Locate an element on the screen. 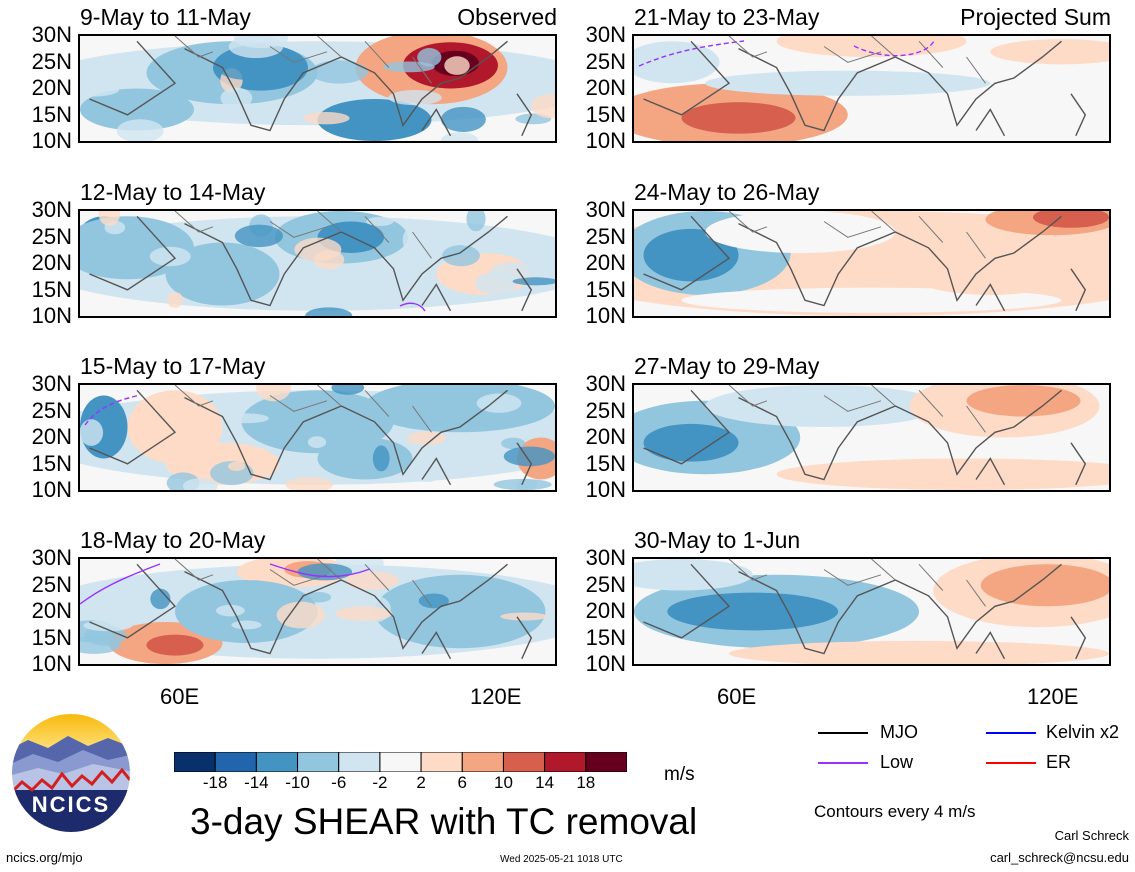 The height and width of the screenshot is (872, 1135). panel-title: 21-May to 23-May is located at coordinates (727, 17).